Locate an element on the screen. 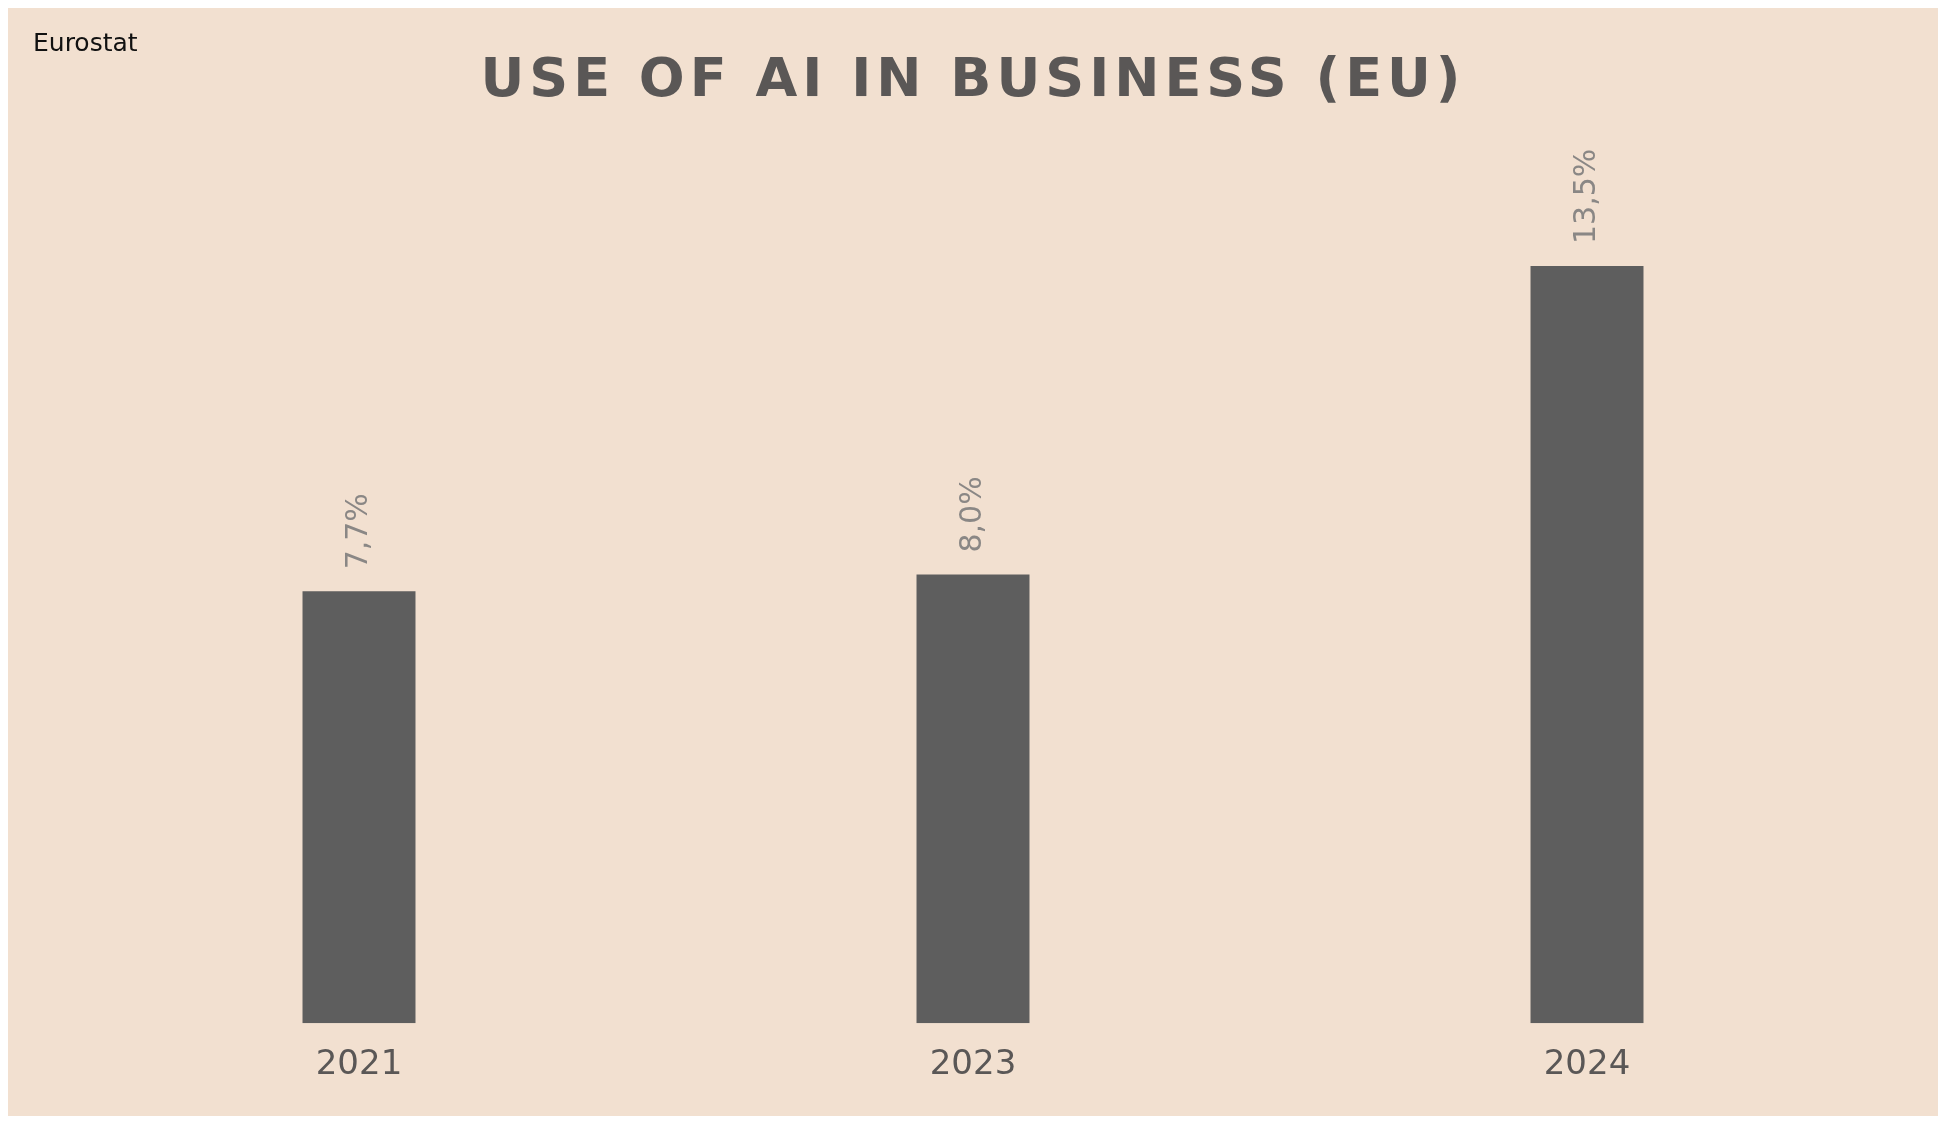 The height and width of the screenshot is (1124, 1946). x-tick-label: 2024 is located at coordinates (1587, 1062).